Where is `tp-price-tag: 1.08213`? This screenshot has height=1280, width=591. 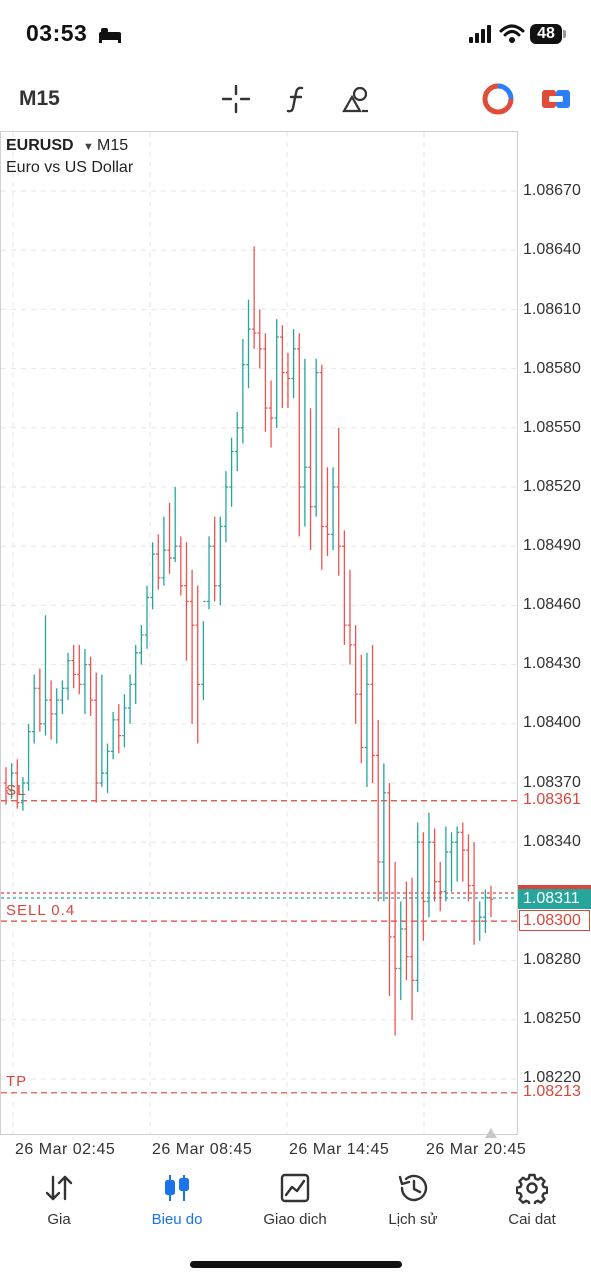 tp-price-tag: 1.08213 is located at coordinates (552, 1091).